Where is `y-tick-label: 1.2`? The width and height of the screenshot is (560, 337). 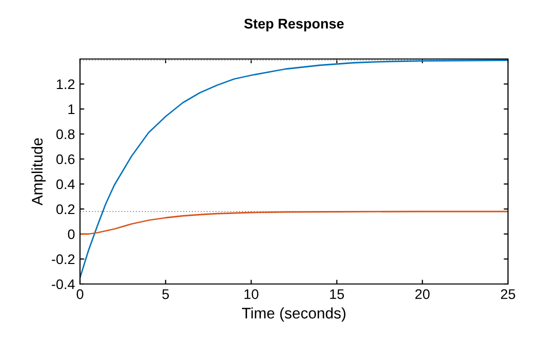 y-tick-label: 1.2 is located at coordinates (65, 84).